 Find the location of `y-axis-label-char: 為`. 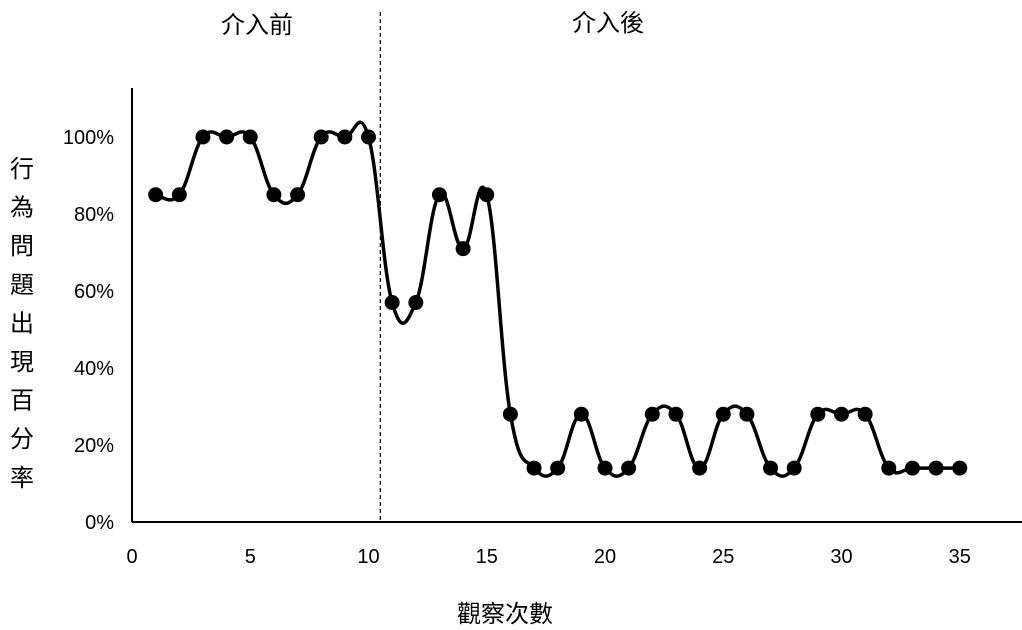

y-axis-label-char: 為 is located at coordinates (22, 208).